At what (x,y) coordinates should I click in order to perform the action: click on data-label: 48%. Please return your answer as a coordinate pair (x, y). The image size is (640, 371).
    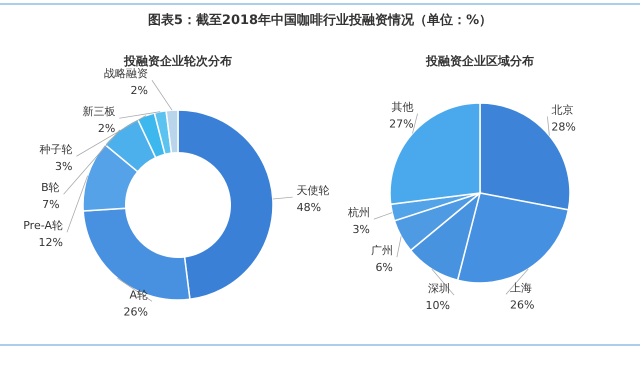
    Looking at the image, I should click on (309, 207).